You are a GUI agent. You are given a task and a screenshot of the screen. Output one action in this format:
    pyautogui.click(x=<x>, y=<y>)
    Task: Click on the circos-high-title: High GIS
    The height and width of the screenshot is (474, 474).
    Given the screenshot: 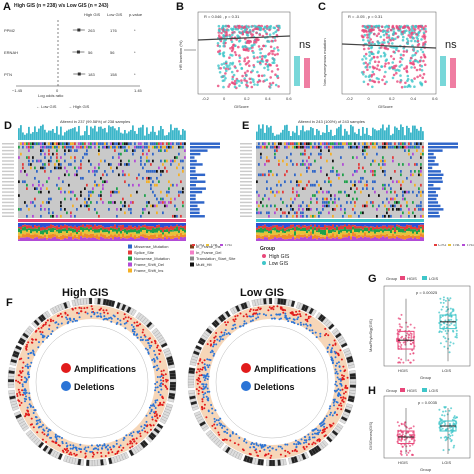 What is the action you would take?
    pyautogui.click(x=85, y=293)
    